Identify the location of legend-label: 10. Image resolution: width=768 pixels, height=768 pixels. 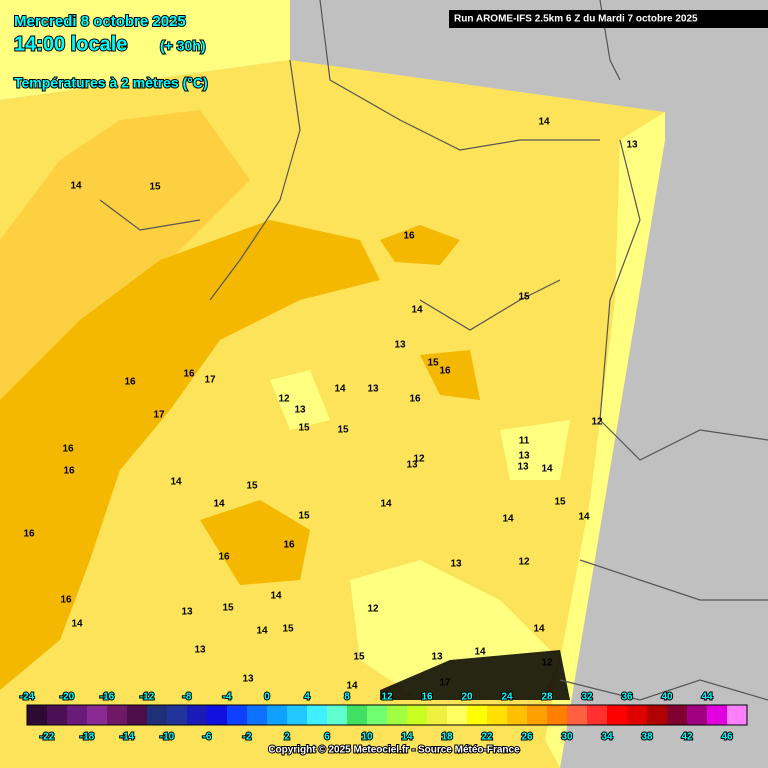
(367, 737).